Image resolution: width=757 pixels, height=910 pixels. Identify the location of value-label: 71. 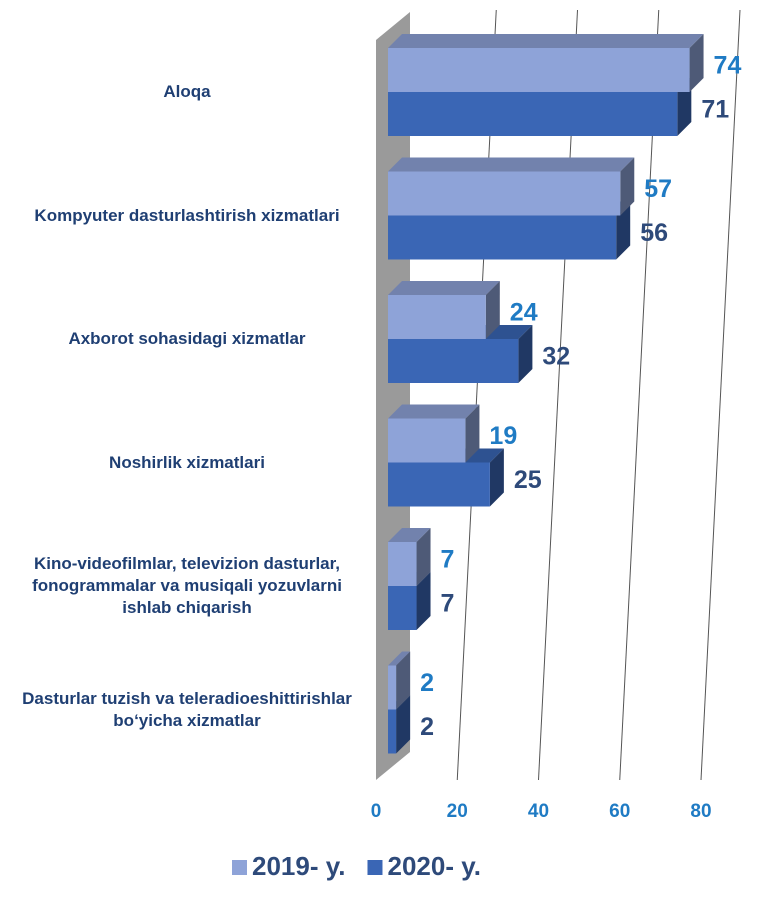
(715, 110).